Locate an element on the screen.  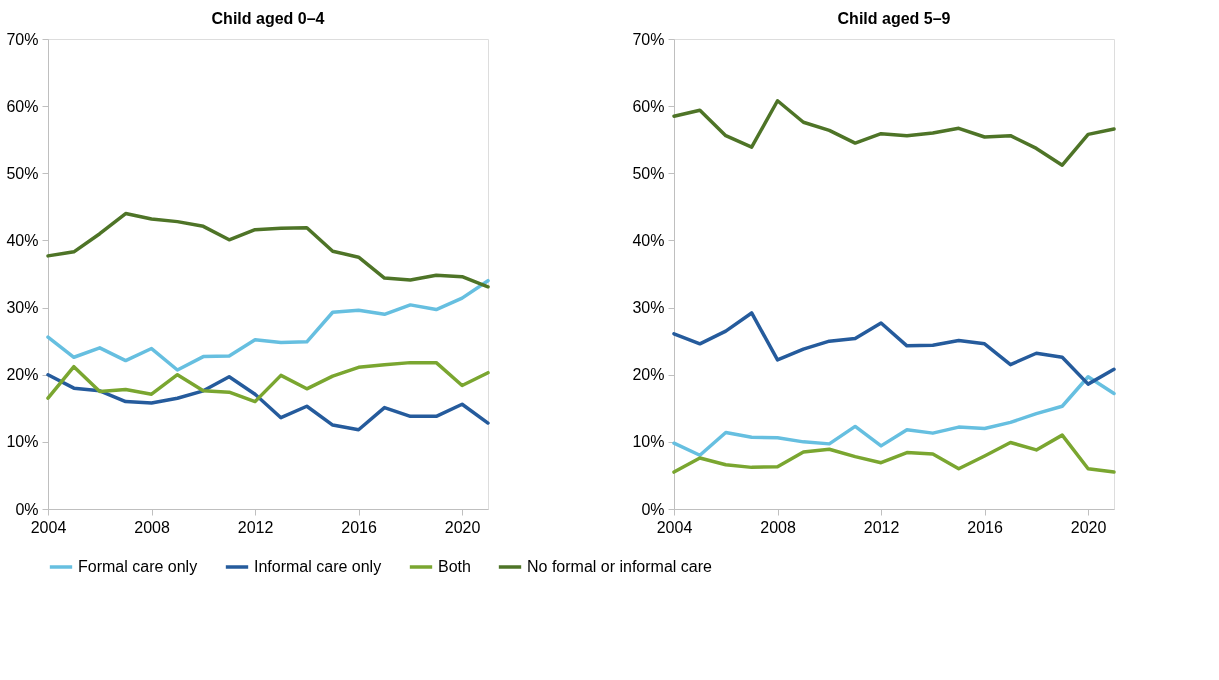
chart-title: Child aged 0–4 is located at coordinates (268, 18).